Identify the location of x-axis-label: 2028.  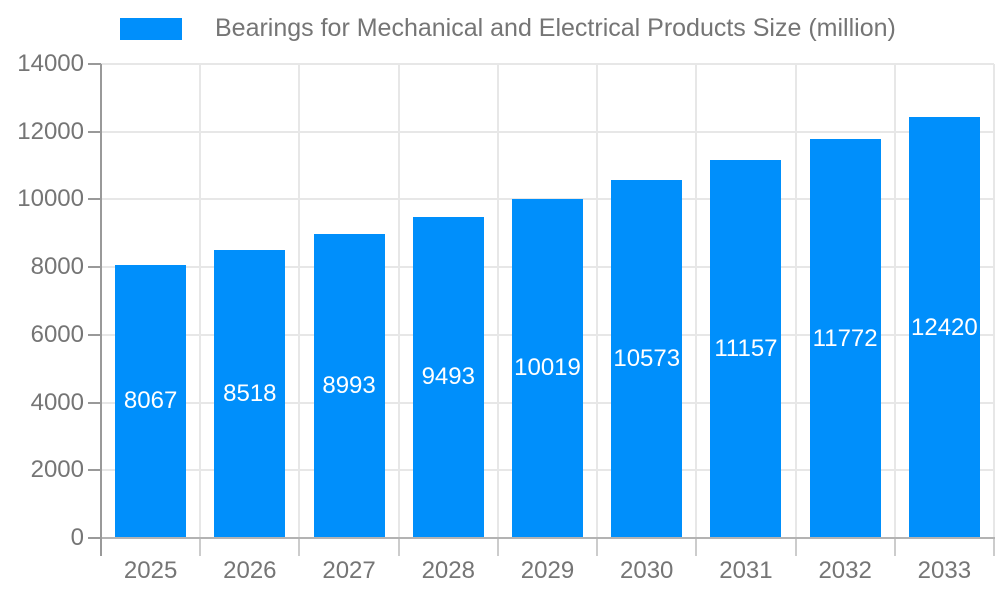
(448, 570).